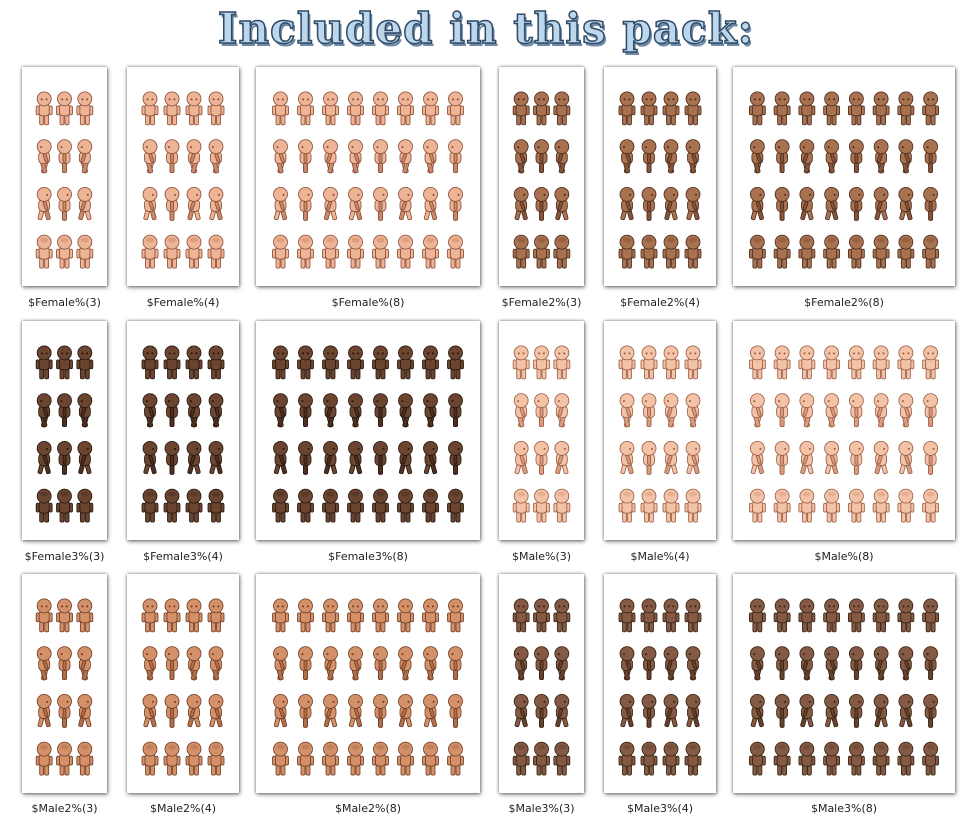 The height and width of the screenshot is (821, 972). Describe the element at coordinates (844, 556) in the screenshot. I see `sheet-label: $Male%(8)` at that location.